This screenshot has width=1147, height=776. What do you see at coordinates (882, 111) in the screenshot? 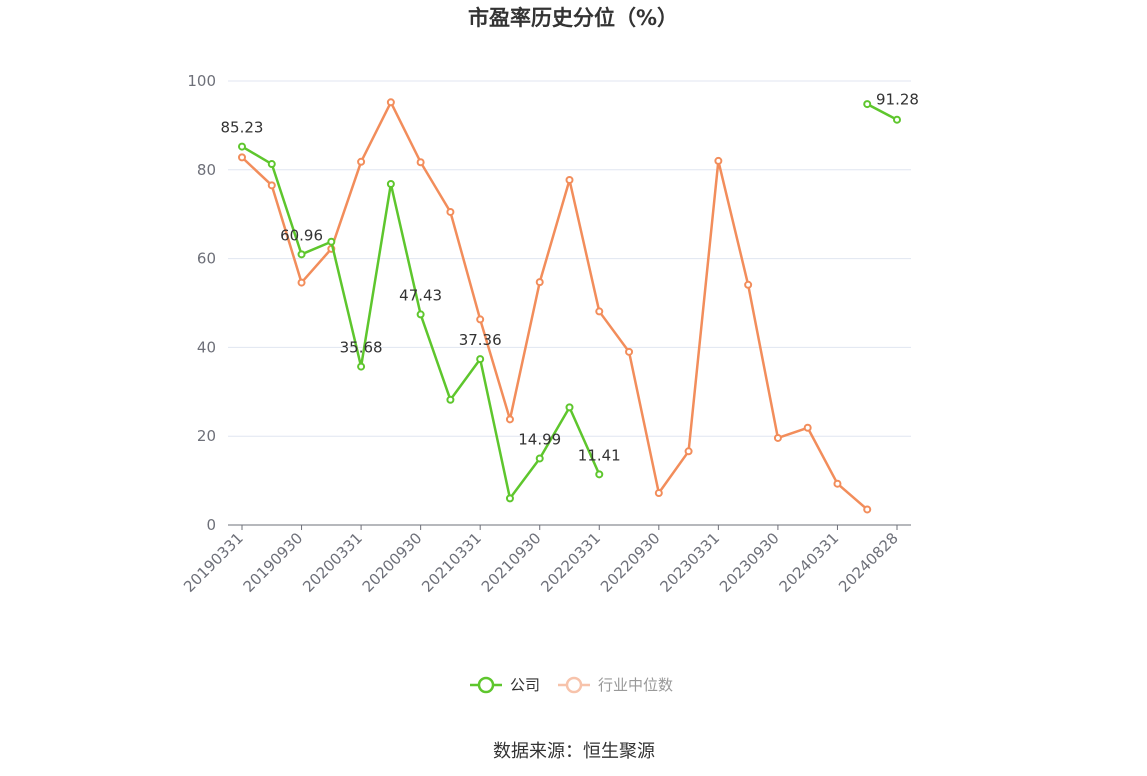
I see `series-line` at bounding box center [882, 111].